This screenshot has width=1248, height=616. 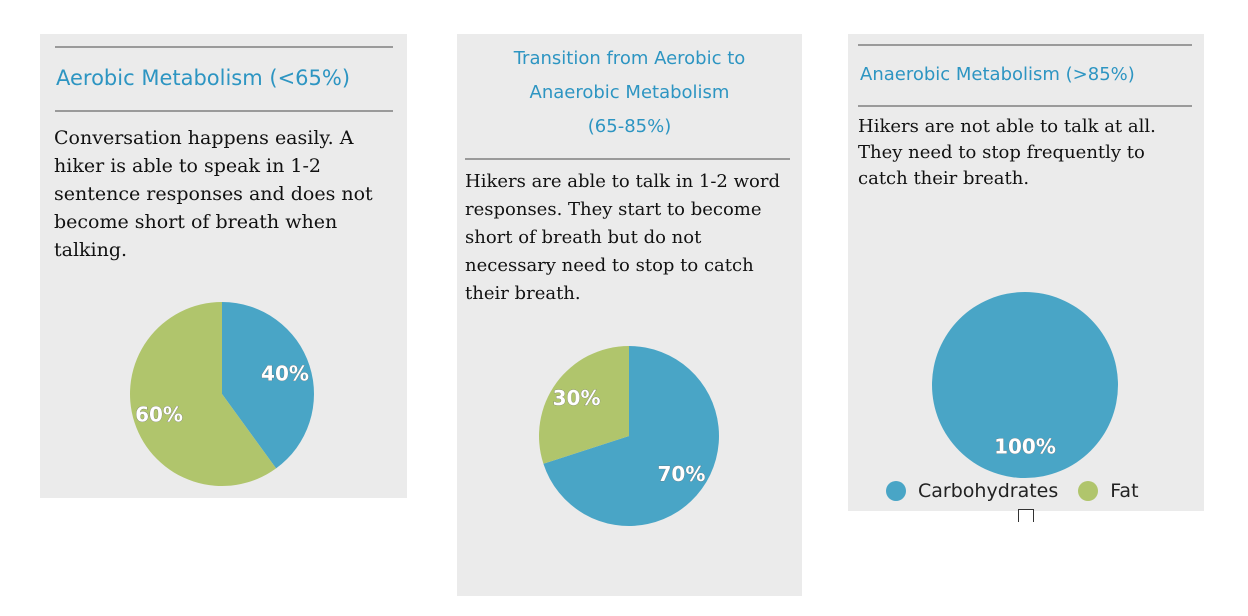 What do you see at coordinates (681, 474) in the screenshot?
I see `pie-label-carbohydrates: 70%` at bounding box center [681, 474].